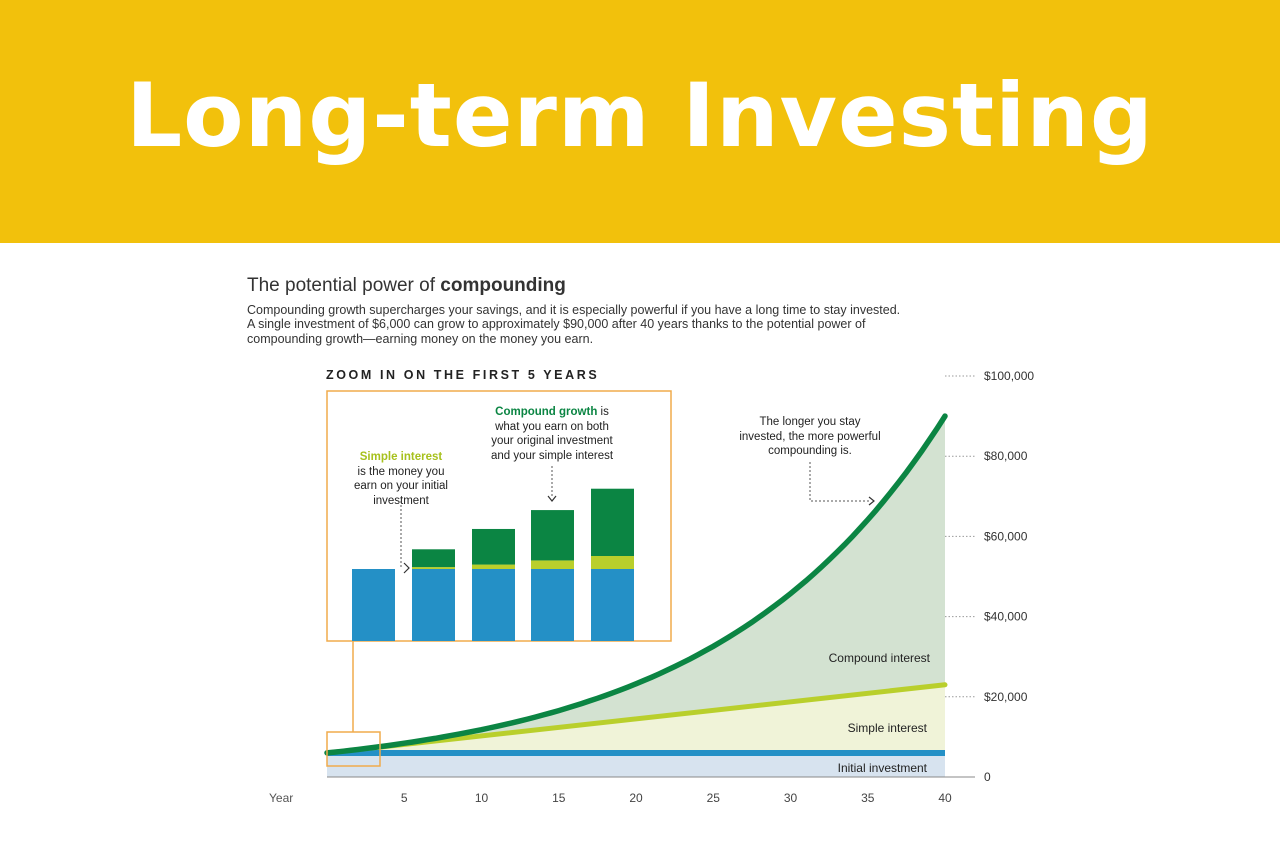 The width and height of the screenshot is (1280, 853). What do you see at coordinates (552, 455) in the screenshot?
I see `compound-growth-annotation-line3: and your simple interest` at bounding box center [552, 455].